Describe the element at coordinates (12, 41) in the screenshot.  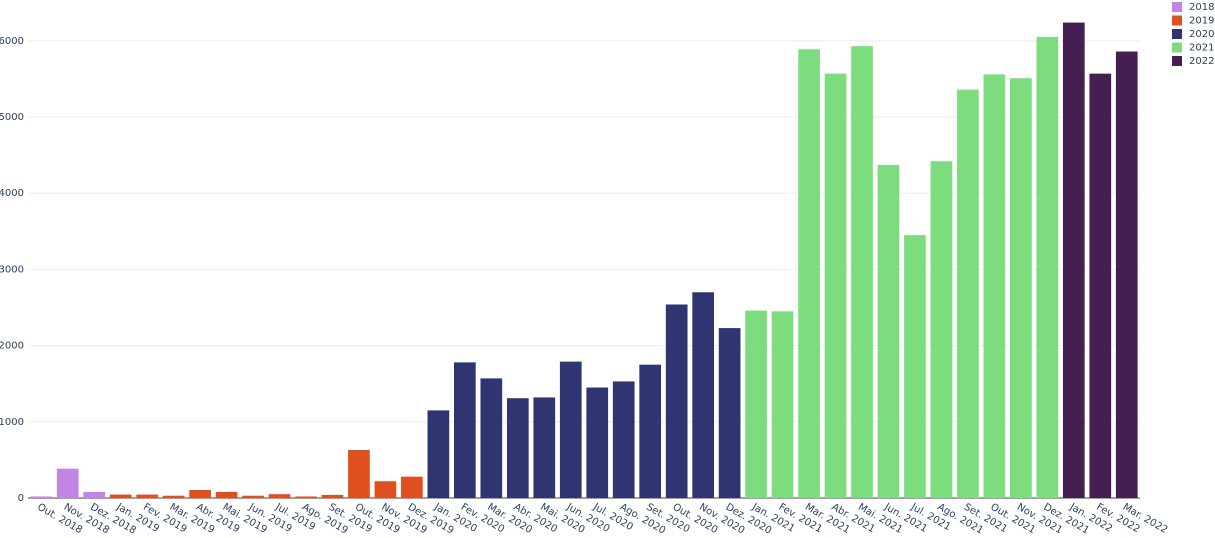
I see `y-tick-label: 6000` at that location.